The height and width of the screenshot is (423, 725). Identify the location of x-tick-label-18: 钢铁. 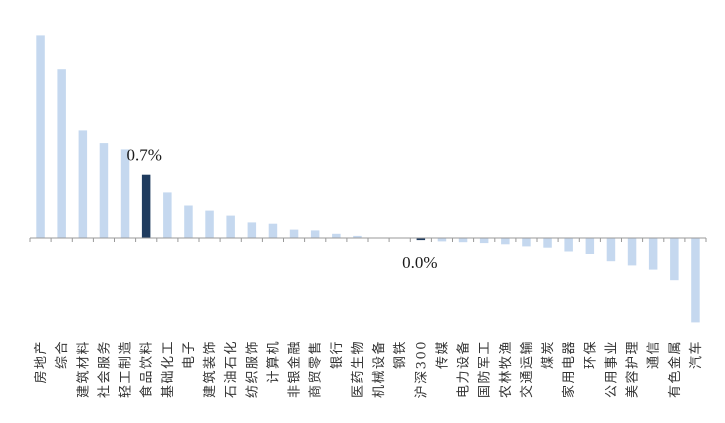
(400, 354).